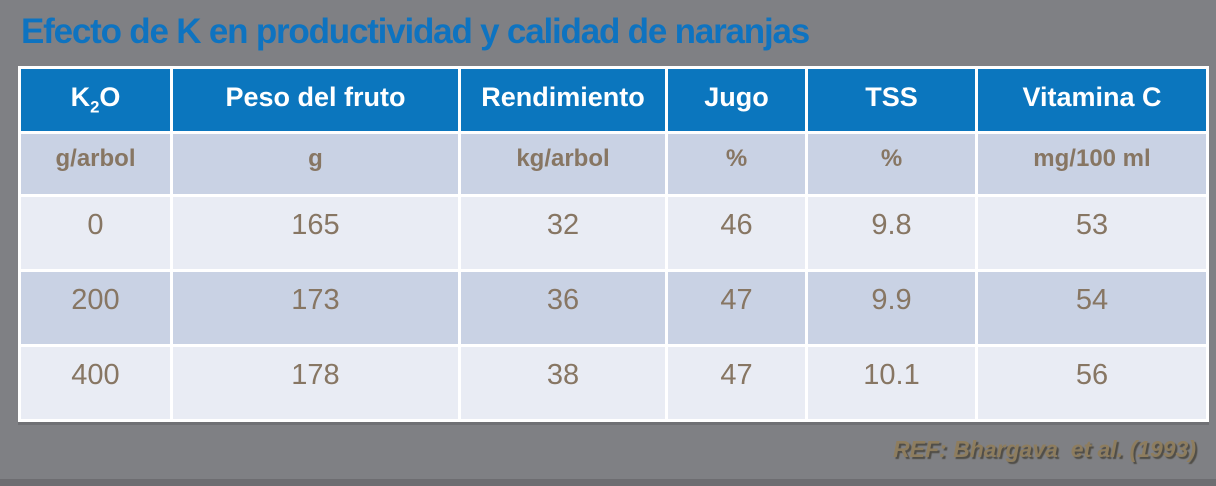 This screenshot has width=1216, height=486. Describe the element at coordinates (95, 107) in the screenshot. I see `k2o-subscript: 2` at that location.